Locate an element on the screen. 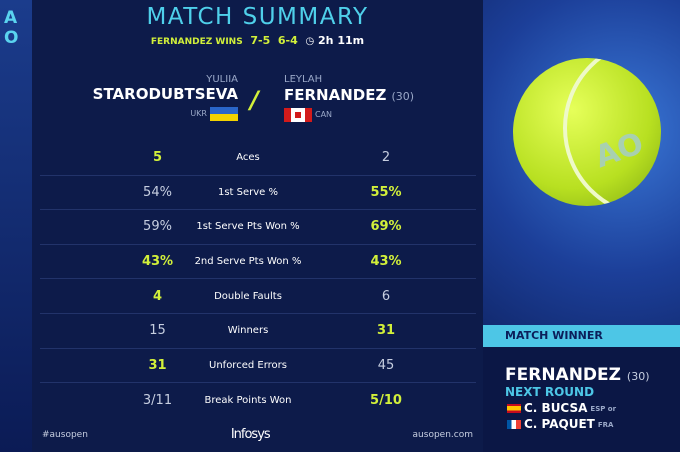 The height and width of the screenshot is (452, 680). left-value: 3/11 is located at coordinates (140, 400).